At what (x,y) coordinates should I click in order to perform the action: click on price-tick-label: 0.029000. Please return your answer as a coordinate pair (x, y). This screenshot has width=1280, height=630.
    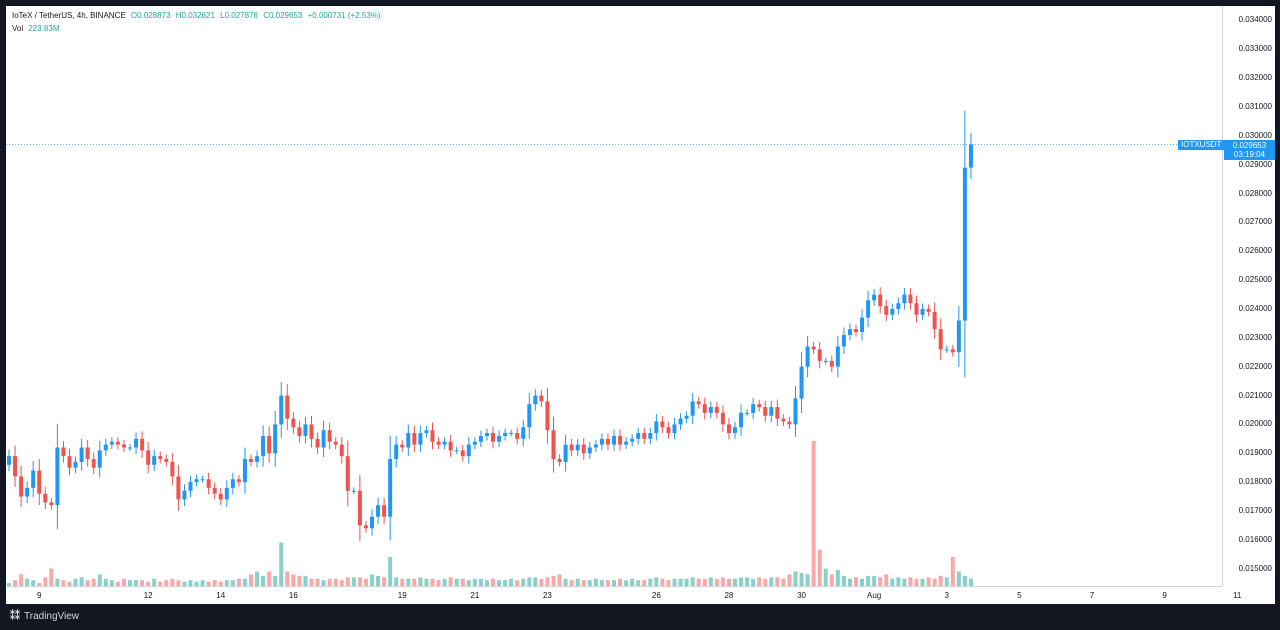
    Looking at the image, I should click on (1255, 164).